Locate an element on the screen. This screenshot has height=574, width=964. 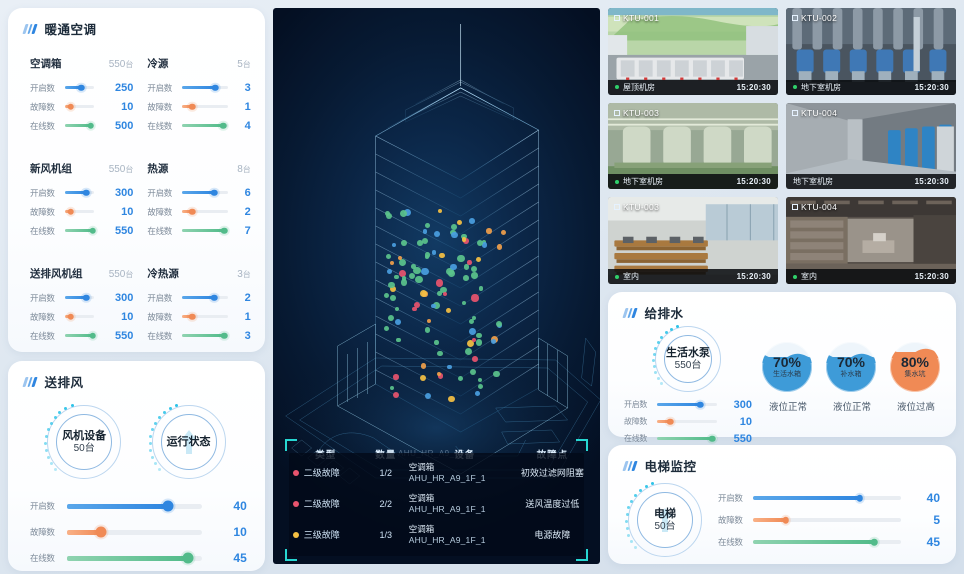
alarm-row: 三级故障 1/3 空调箱 AHU_HR_A9_1F_1 电源故障 is located at coordinates (436, 534).